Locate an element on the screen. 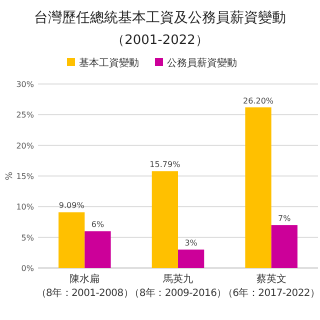 This screenshot has height=320, width=320. legend-label: 公務員薪資變動 is located at coordinates (202, 63).